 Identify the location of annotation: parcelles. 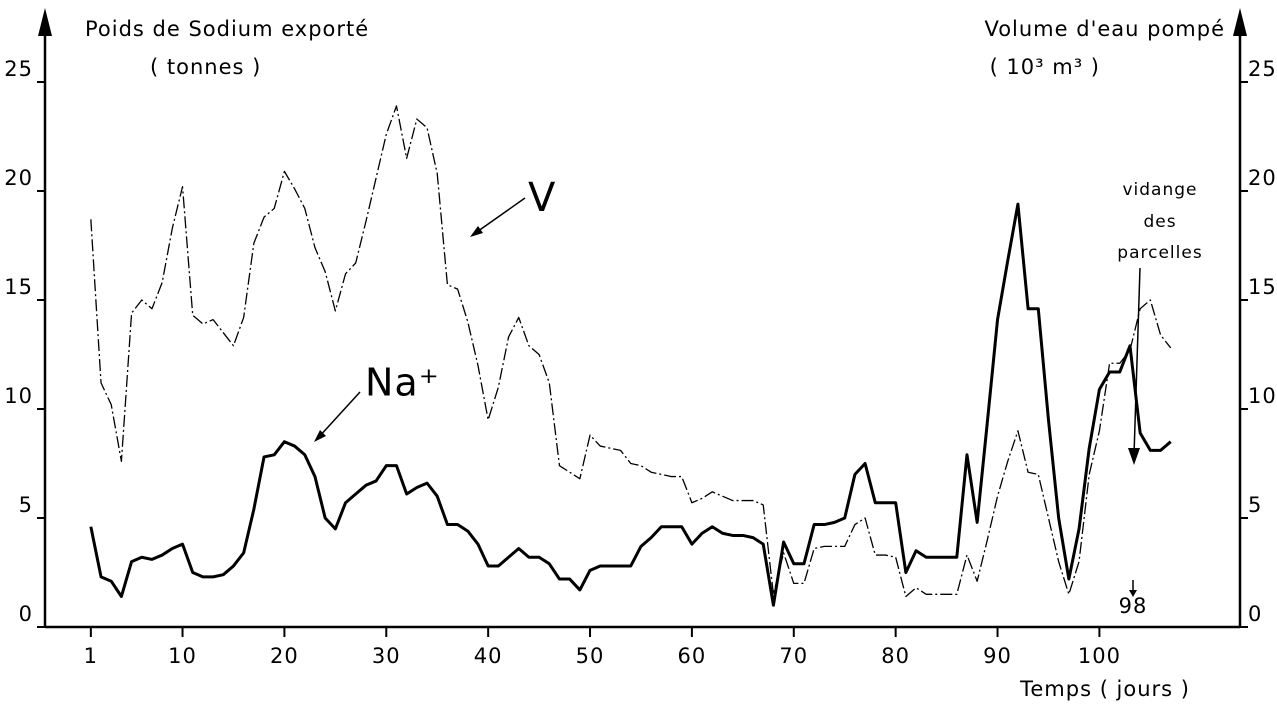
(1159, 253).